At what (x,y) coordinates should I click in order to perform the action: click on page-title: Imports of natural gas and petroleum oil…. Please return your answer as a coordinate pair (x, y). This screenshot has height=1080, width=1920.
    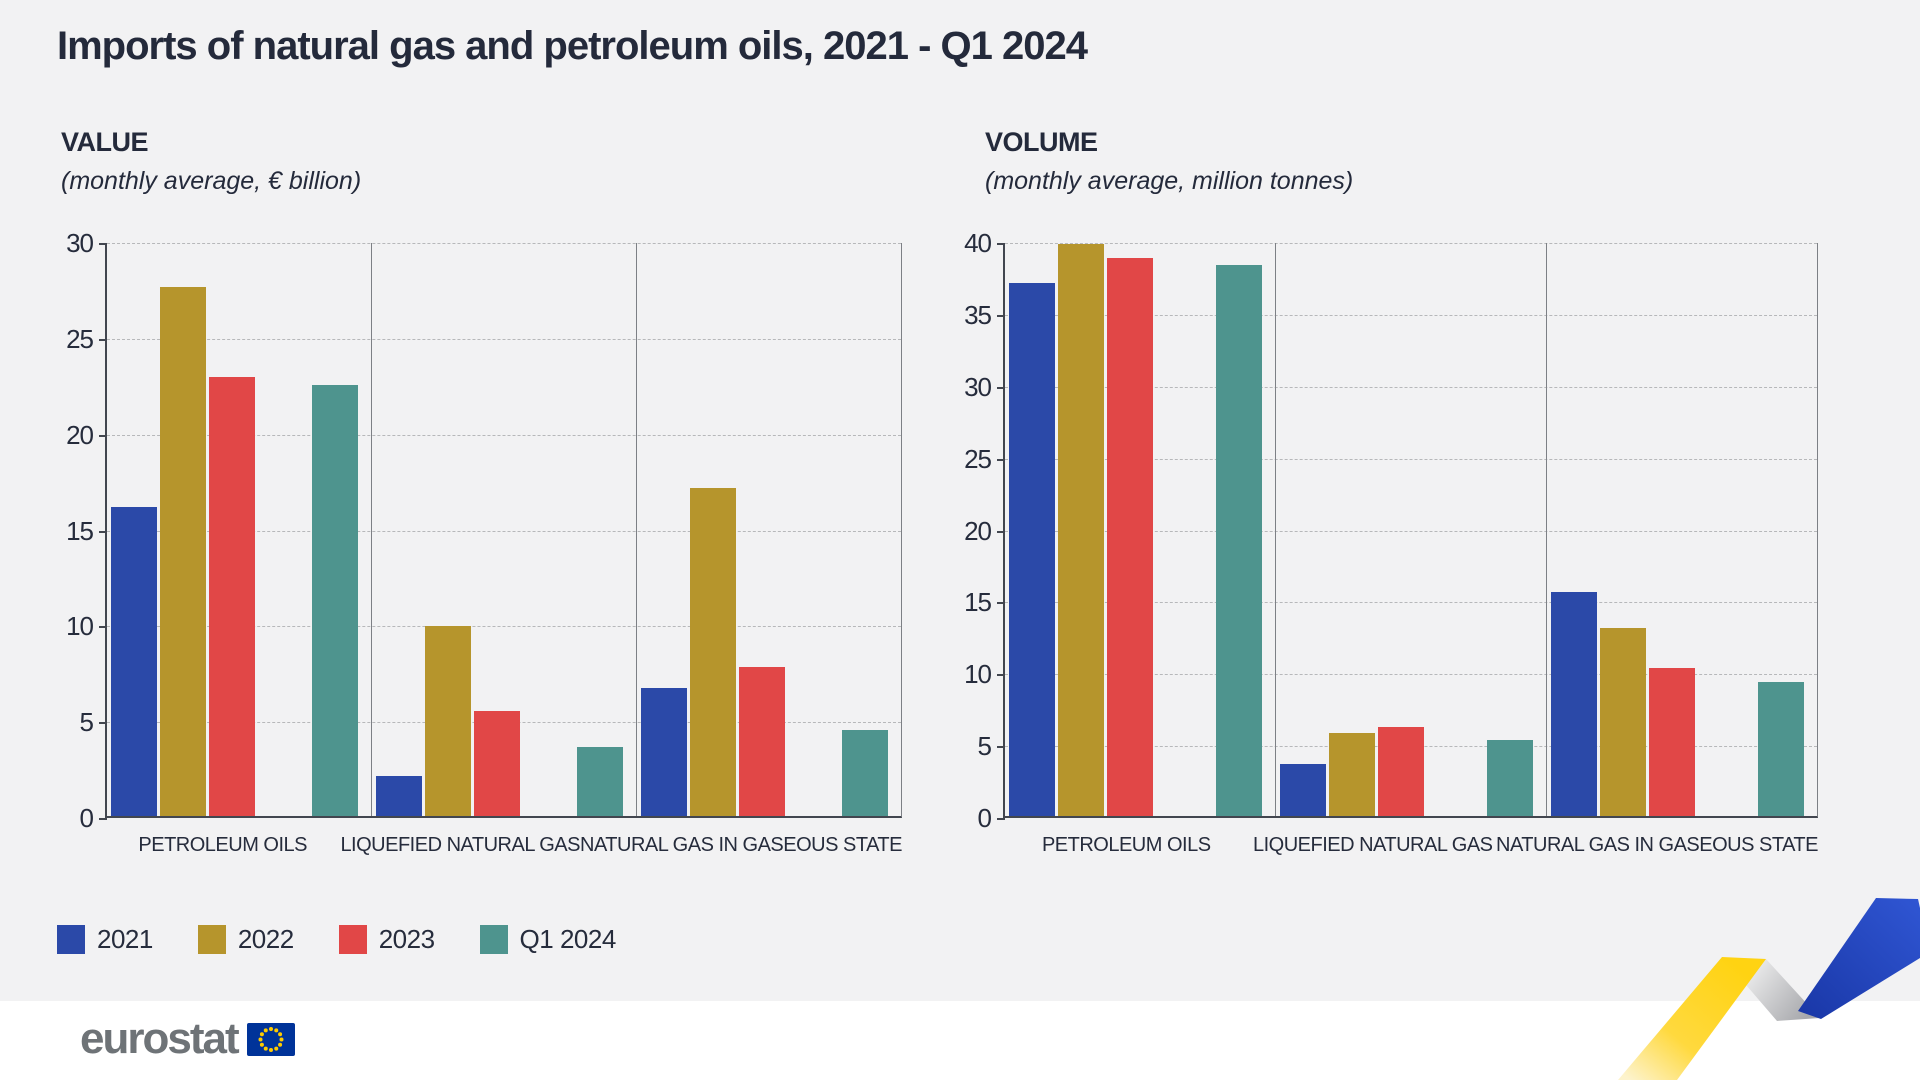
    Looking at the image, I should click on (572, 46).